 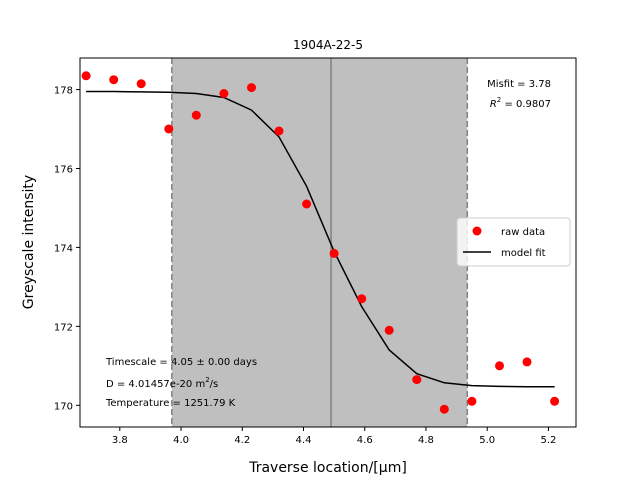 What do you see at coordinates (548, 440) in the screenshot?
I see `x-tick-label: 5.2` at bounding box center [548, 440].